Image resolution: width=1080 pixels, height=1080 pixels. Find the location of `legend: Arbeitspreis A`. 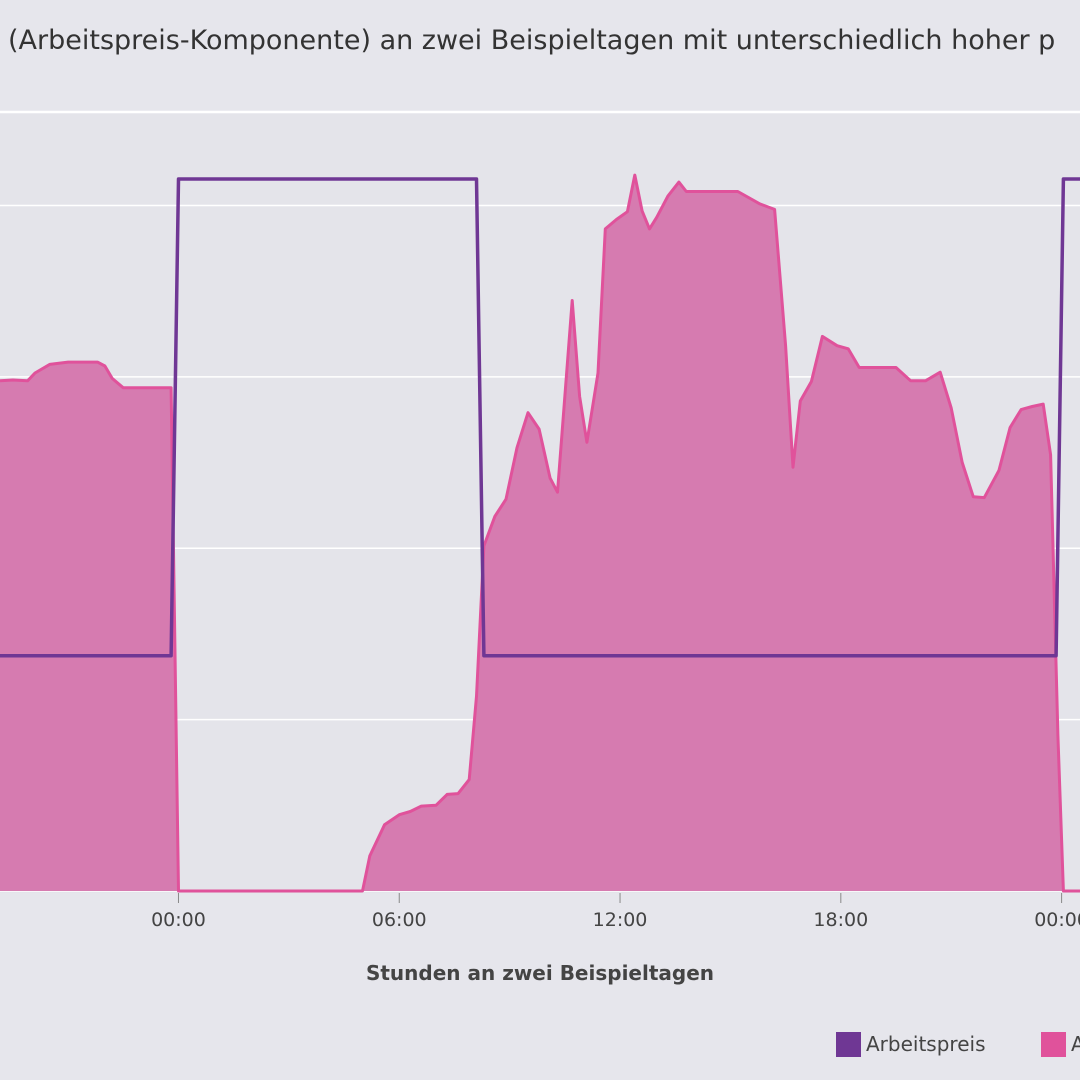

legend: Arbeitspreis A is located at coordinates (958, 1044).